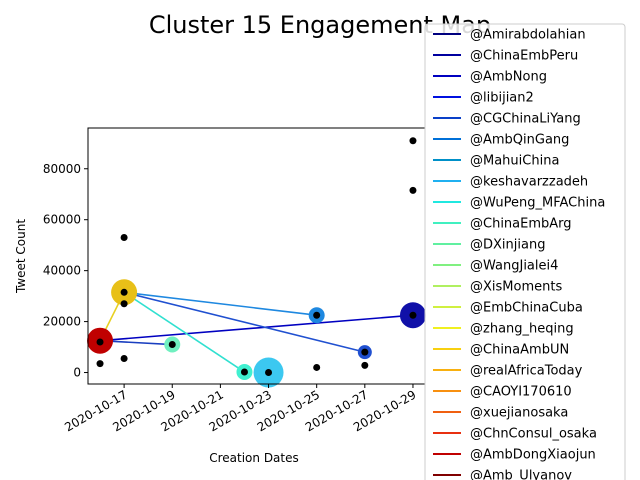  I want to click on legend-label: @Amirabdolahian, so click(528, 35).